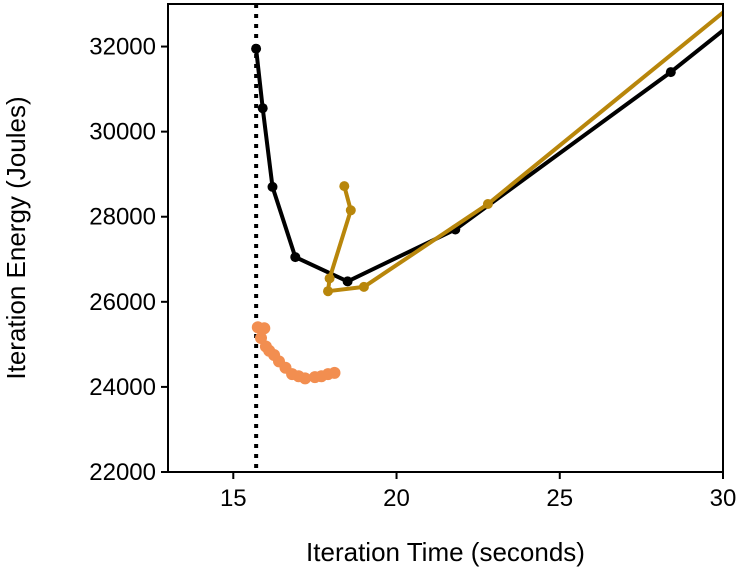  Describe the element at coordinates (723, 498) in the screenshot. I see `x-tick-label: 30` at that location.